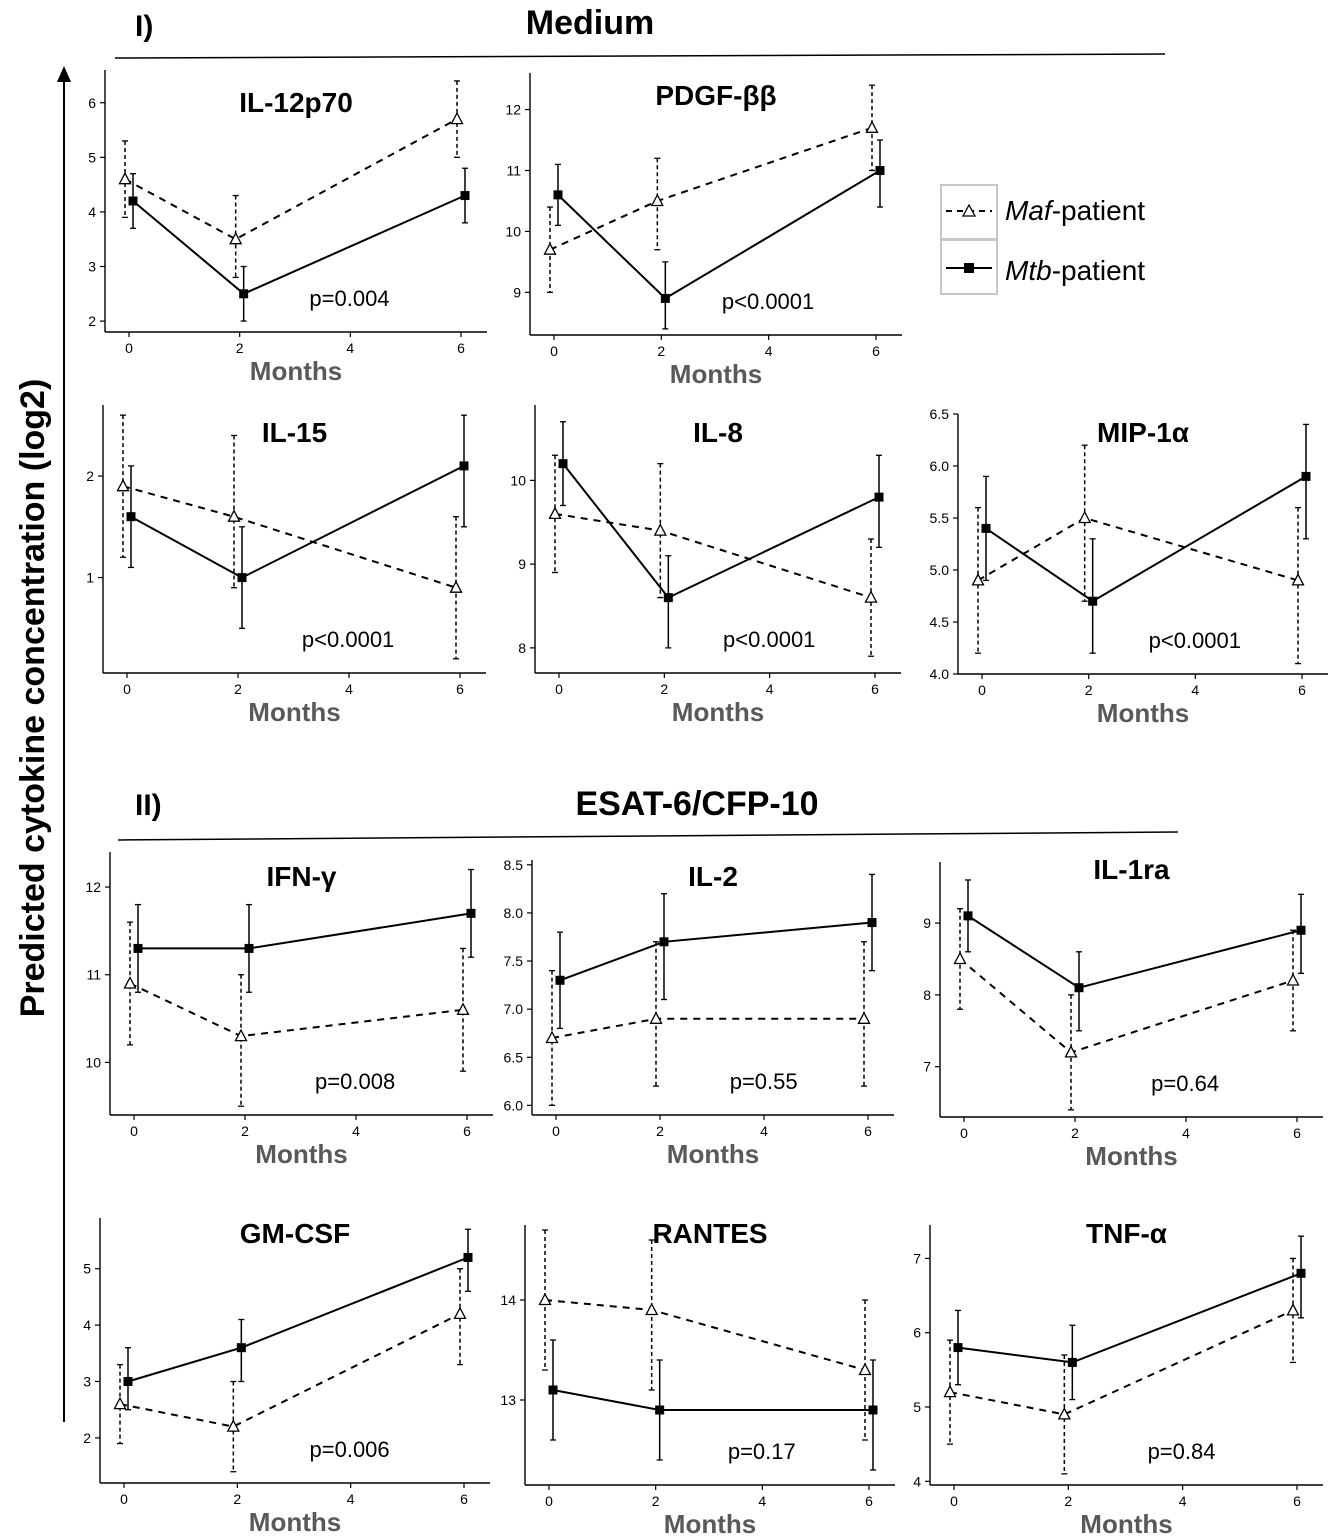 The image size is (1332, 1540). Describe the element at coordinates (917, 1258) in the screenshot. I see `y-tick-label: 7` at that location.